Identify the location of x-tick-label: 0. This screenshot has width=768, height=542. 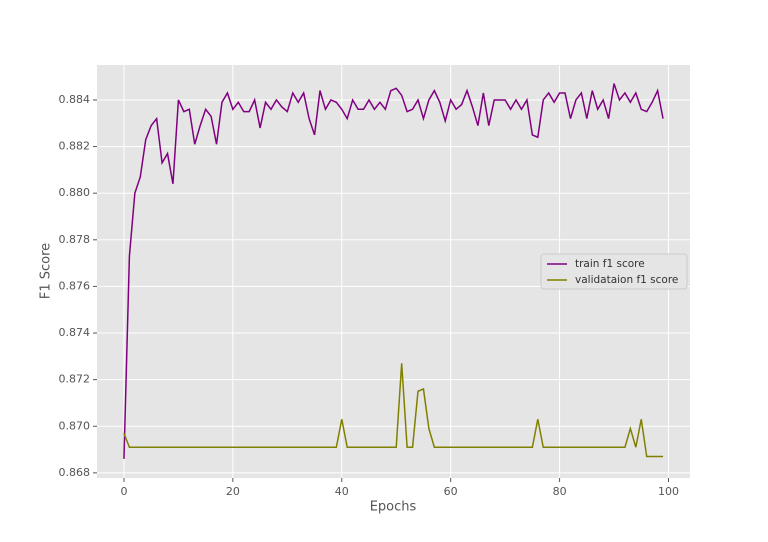
(123, 491).